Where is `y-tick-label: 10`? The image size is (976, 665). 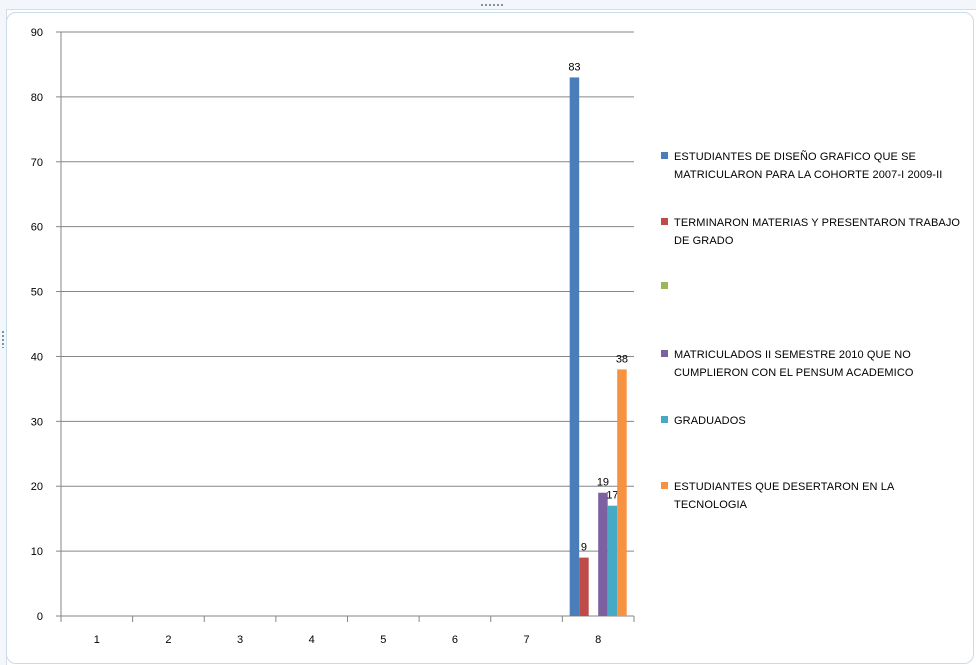
y-tick-label: 10 is located at coordinates (37, 552).